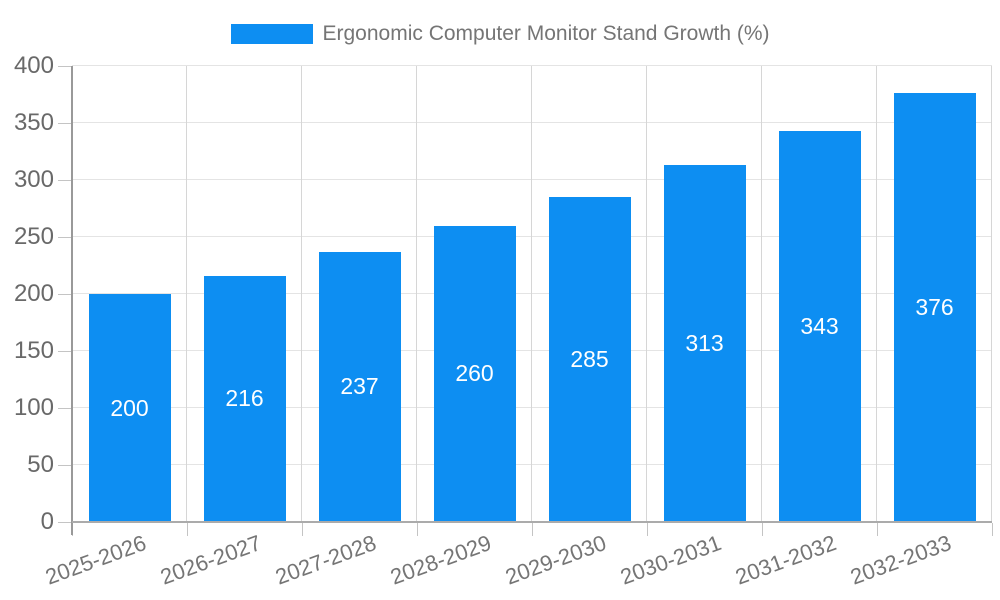  I want to click on bar-value-label: 285, so click(589, 359).